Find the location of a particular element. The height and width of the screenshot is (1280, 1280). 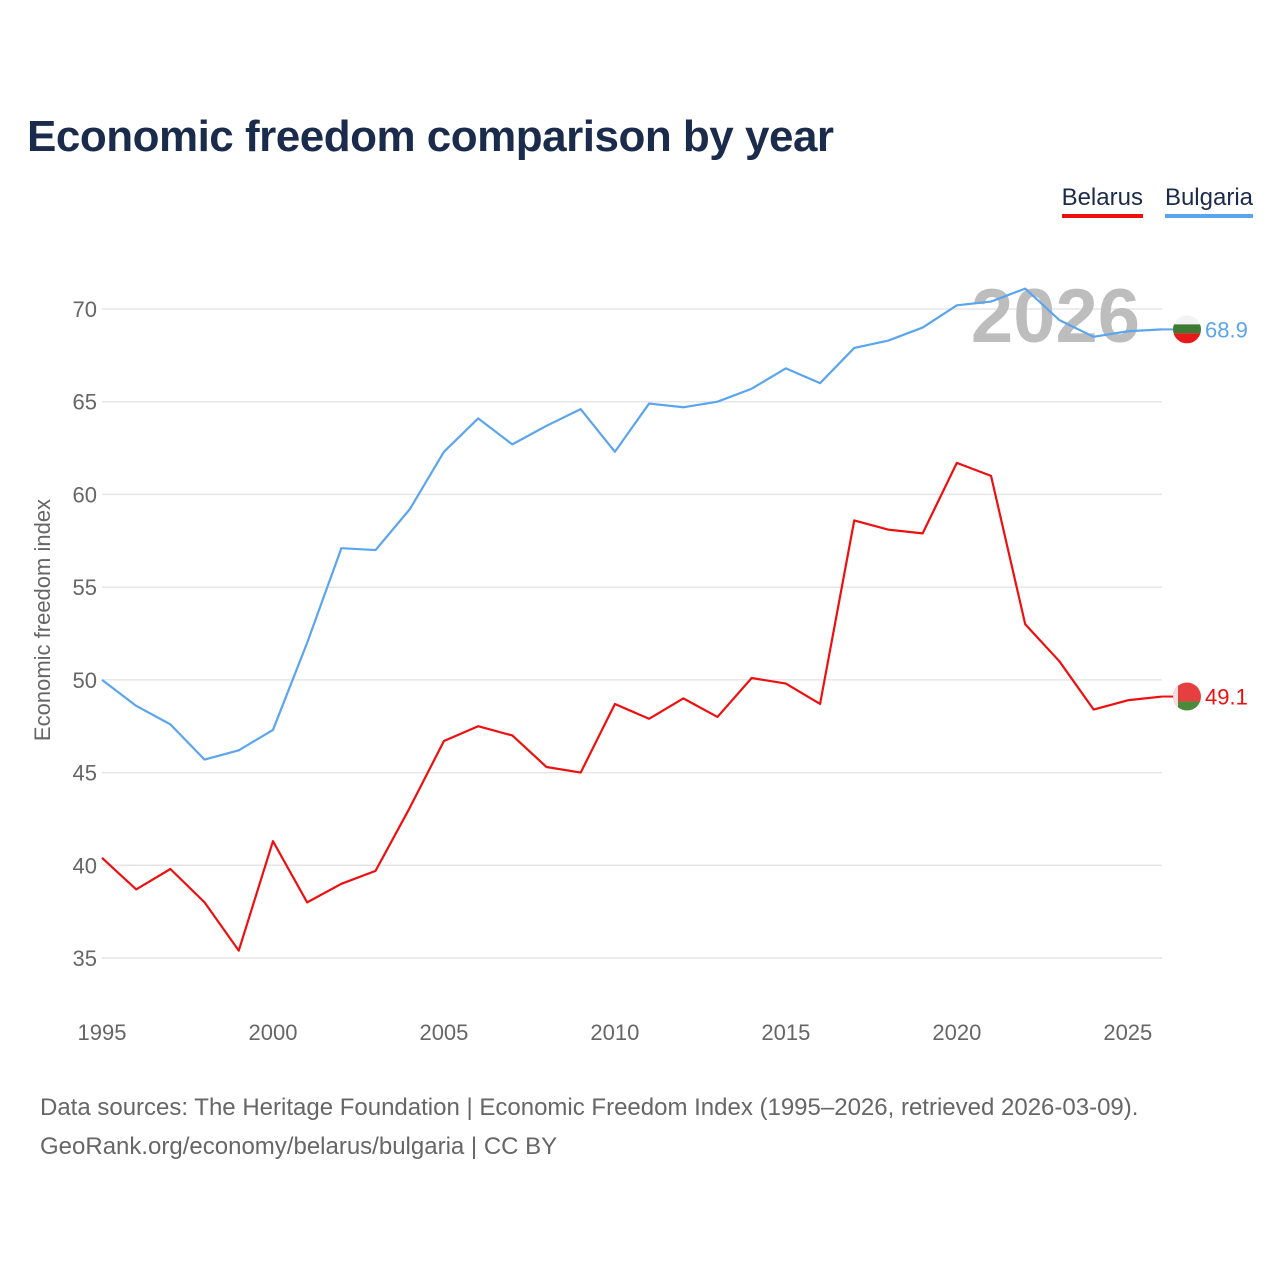

x-tick-label: 1995 is located at coordinates (102, 1032).